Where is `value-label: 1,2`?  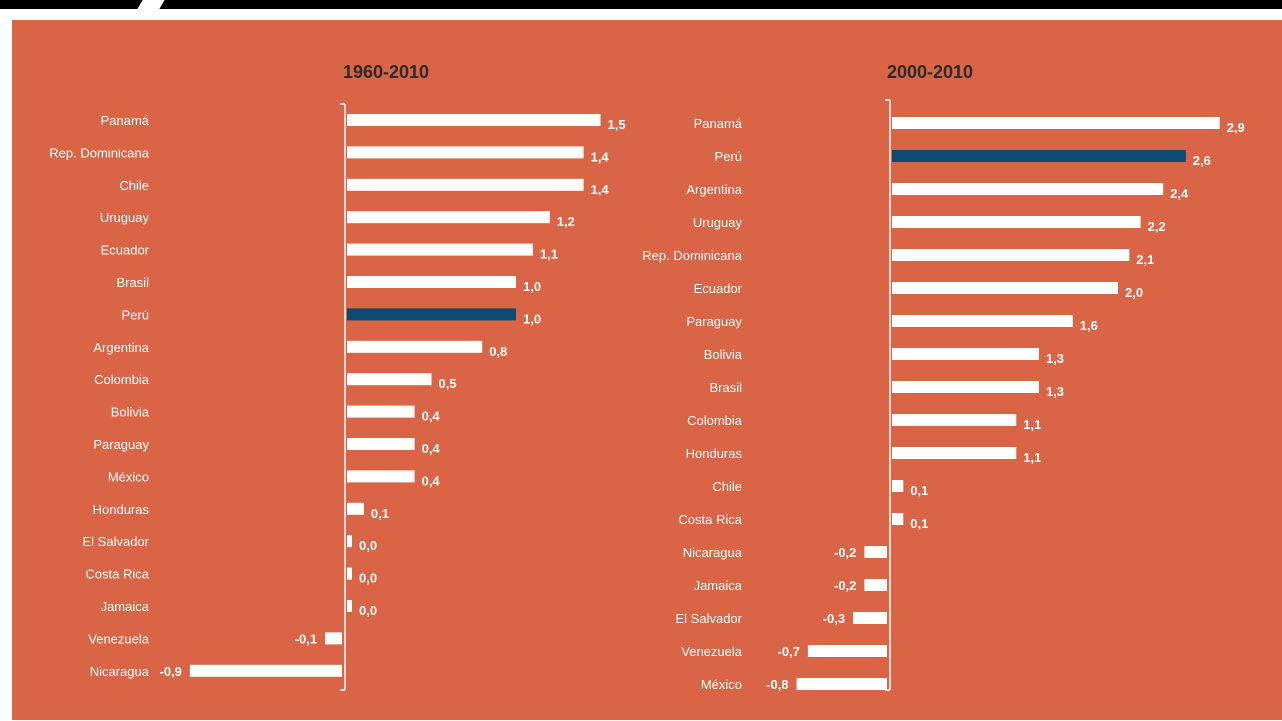 value-label: 1,2 is located at coordinates (566, 221).